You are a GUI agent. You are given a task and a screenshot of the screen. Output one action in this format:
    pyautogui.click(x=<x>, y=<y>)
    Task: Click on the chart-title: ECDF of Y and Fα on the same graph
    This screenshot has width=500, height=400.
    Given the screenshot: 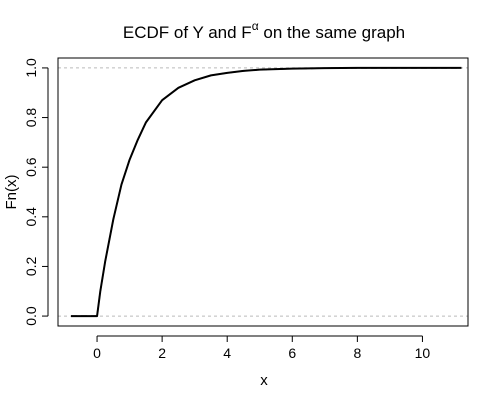 What is the action you would take?
    pyautogui.click(x=264, y=30)
    